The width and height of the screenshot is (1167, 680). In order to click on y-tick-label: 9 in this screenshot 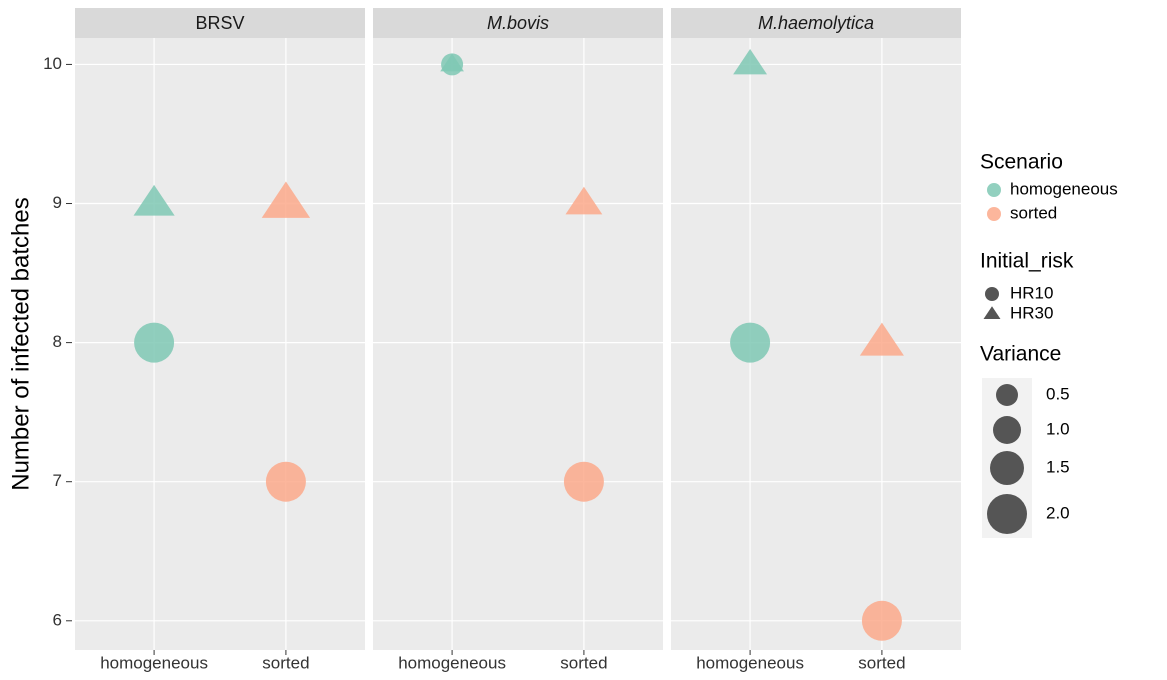, I will do `click(57, 202)`.